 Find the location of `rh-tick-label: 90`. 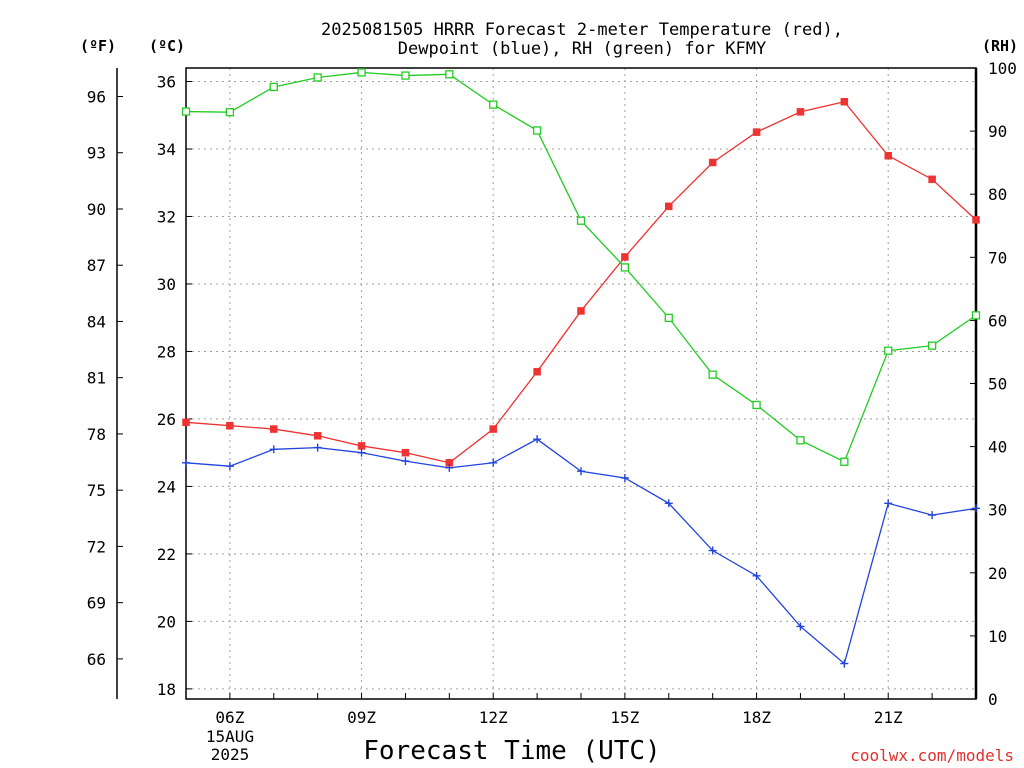

rh-tick-label: 90 is located at coordinates (997, 131).